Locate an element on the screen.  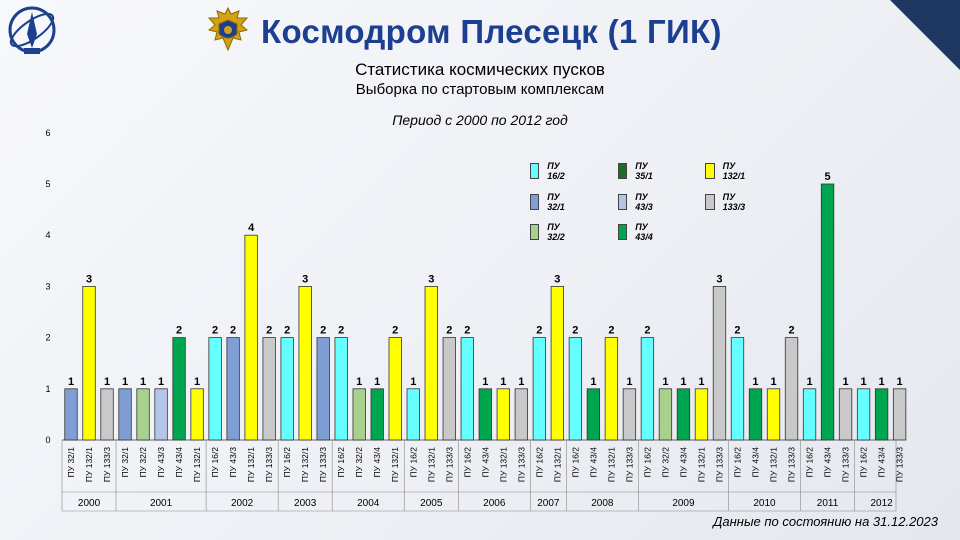
bar-value-label: 4 is located at coordinates (251, 228).